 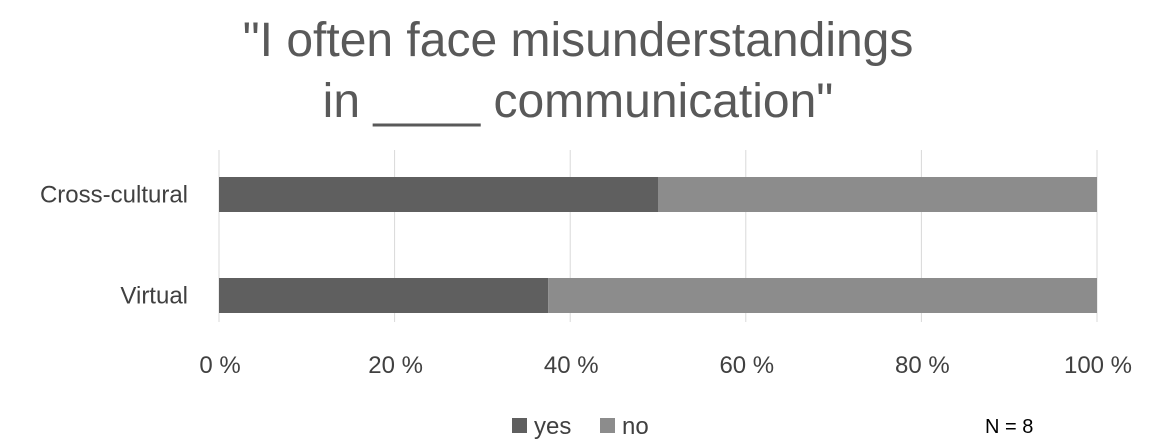 I want to click on x-tick-labels: 0 % 20 % 40 % 60 % 80 % 100 %, so click(x=665, y=365).